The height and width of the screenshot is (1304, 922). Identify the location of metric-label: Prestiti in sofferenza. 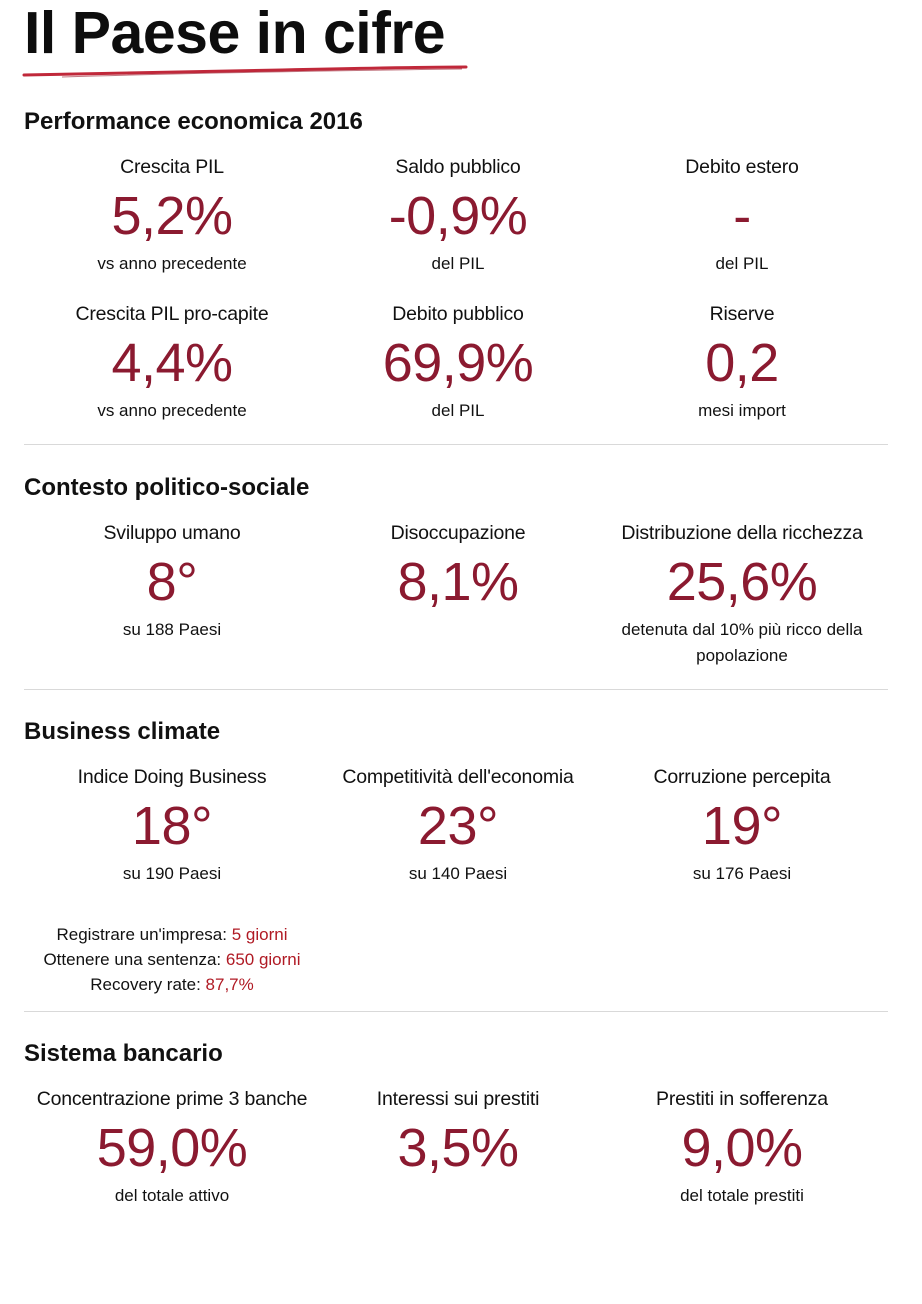
(742, 1099).